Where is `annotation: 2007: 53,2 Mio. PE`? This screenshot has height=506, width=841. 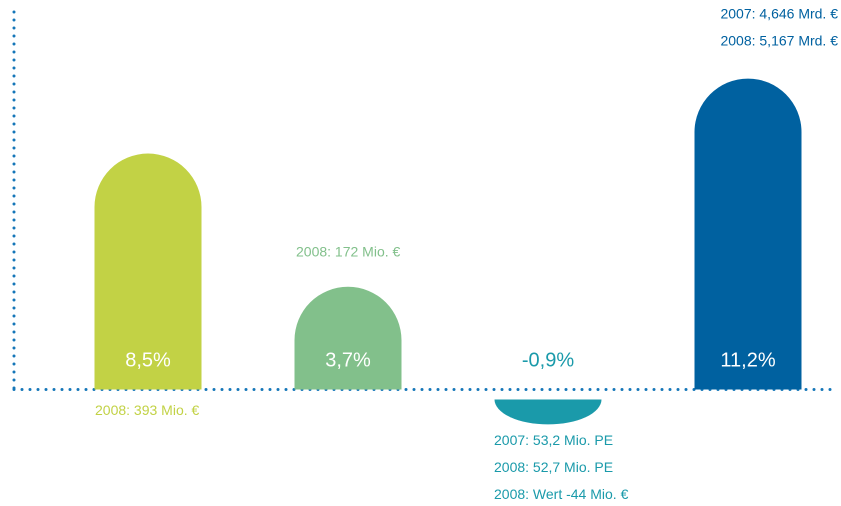 annotation: 2007: 53,2 Mio. PE is located at coordinates (553, 440).